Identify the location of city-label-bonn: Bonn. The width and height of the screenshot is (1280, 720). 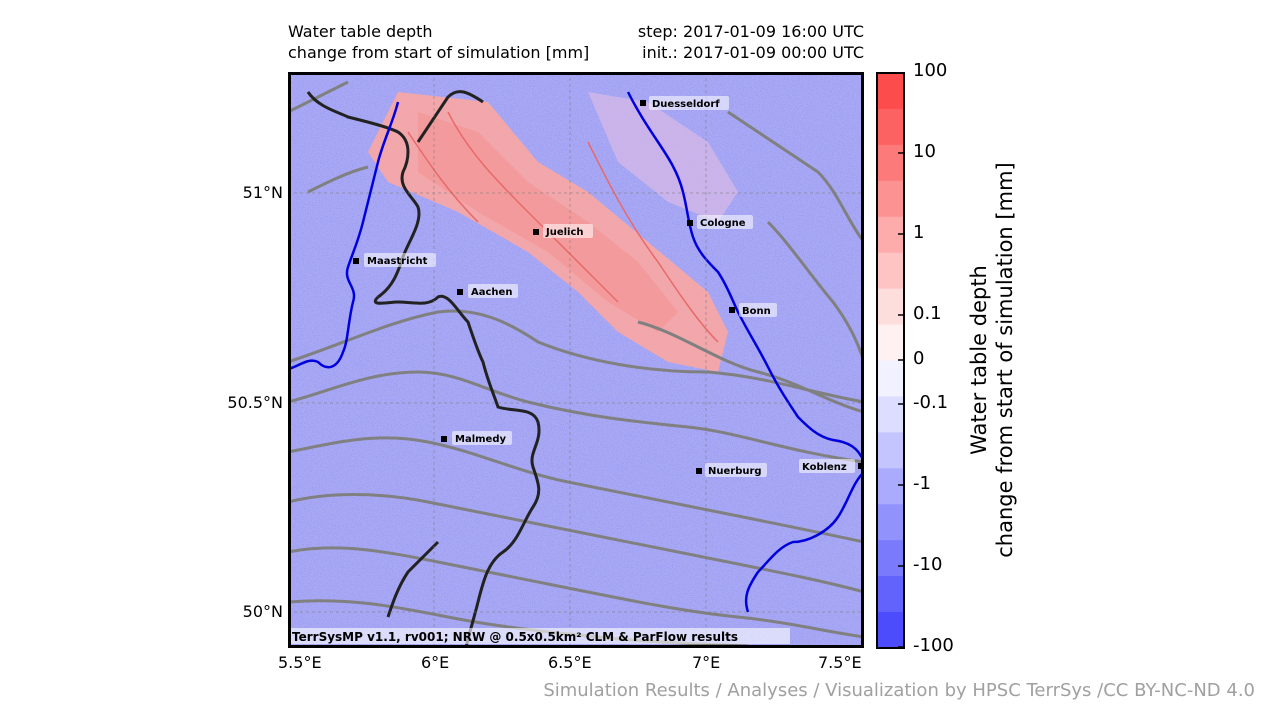
(756, 311).